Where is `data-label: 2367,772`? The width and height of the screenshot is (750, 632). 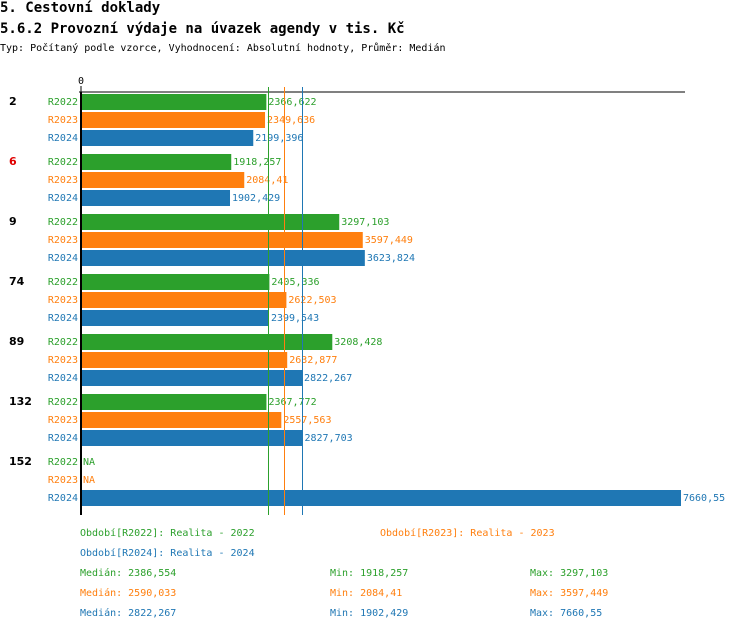
data-label: 2367,772 is located at coordinates (292, 402).